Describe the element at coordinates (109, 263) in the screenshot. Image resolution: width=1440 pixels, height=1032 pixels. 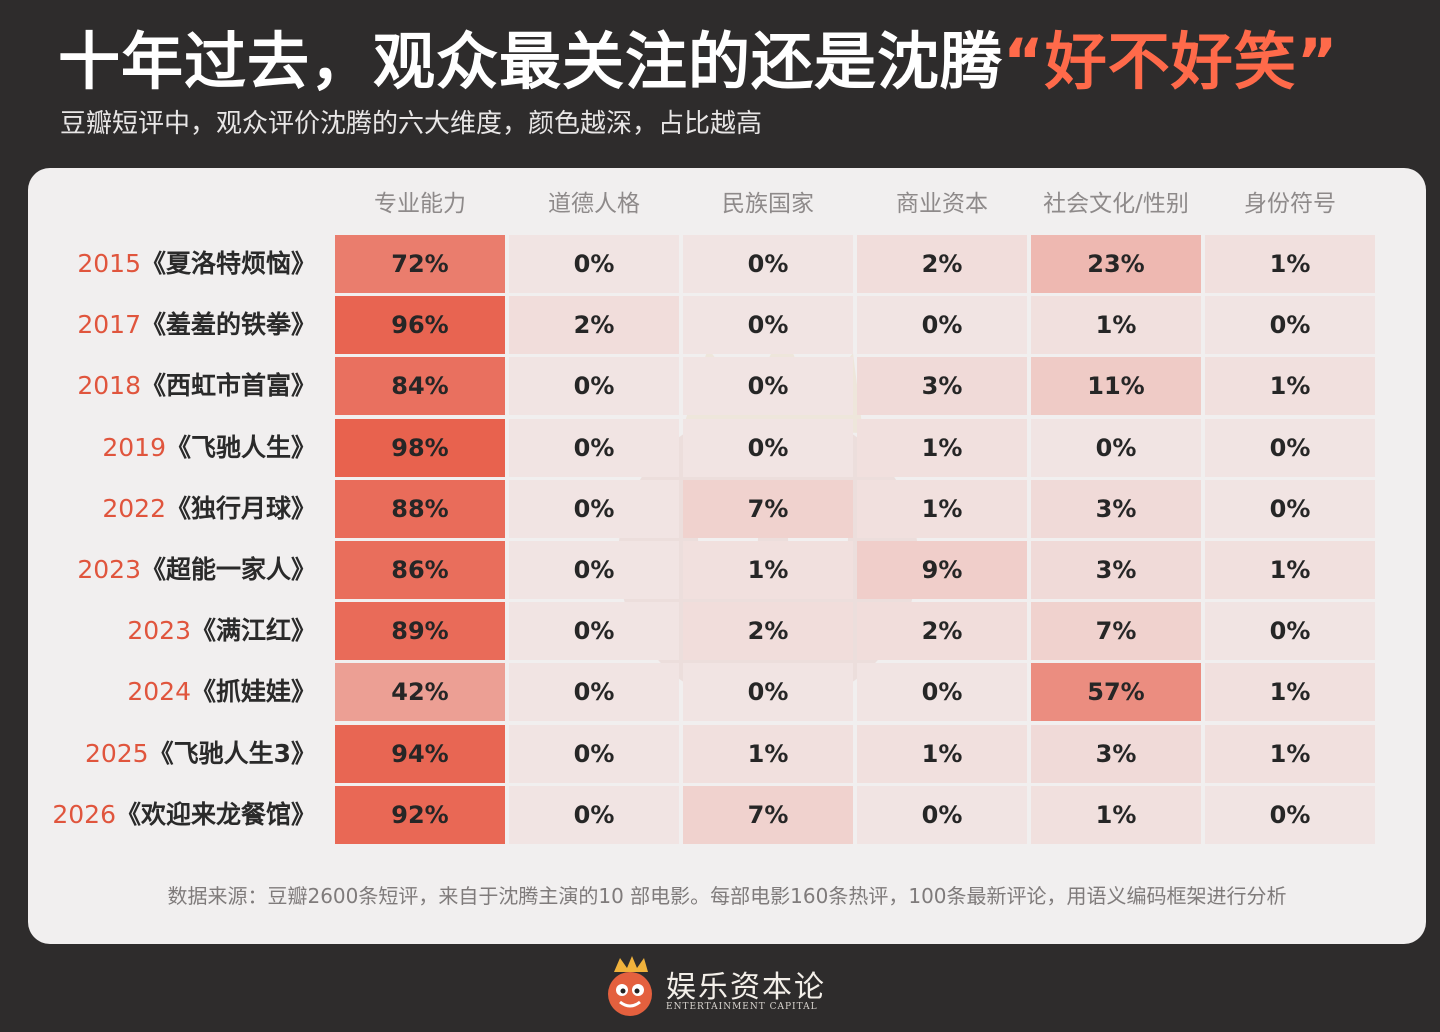
I see `row-year: 2015` at that location.